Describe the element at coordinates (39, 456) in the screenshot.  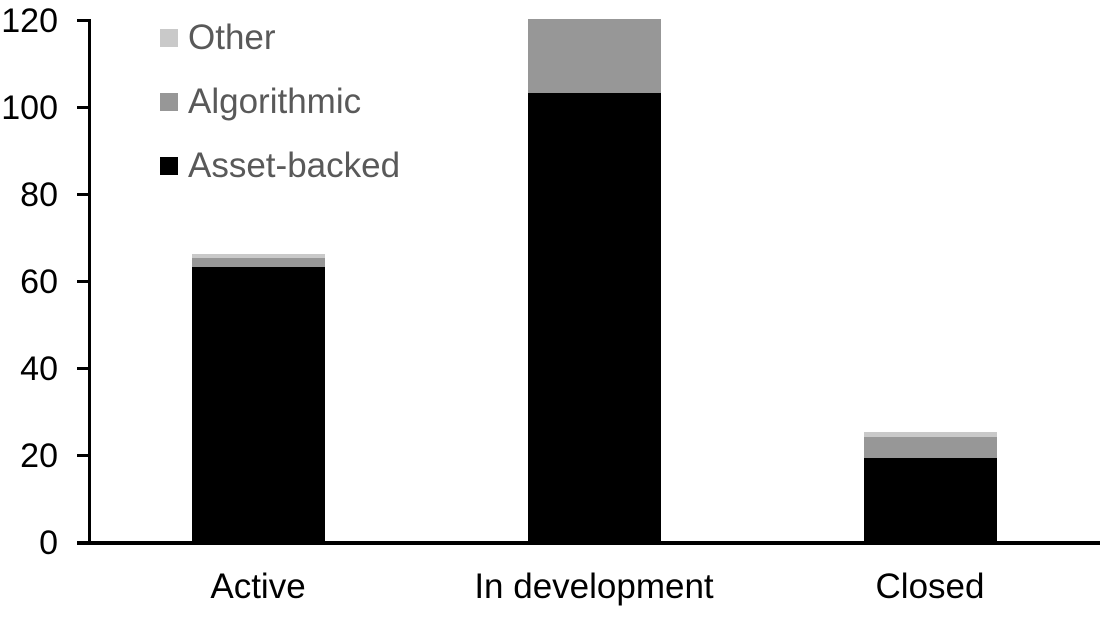
I see `y-axis-tick-label: 20` at that location.